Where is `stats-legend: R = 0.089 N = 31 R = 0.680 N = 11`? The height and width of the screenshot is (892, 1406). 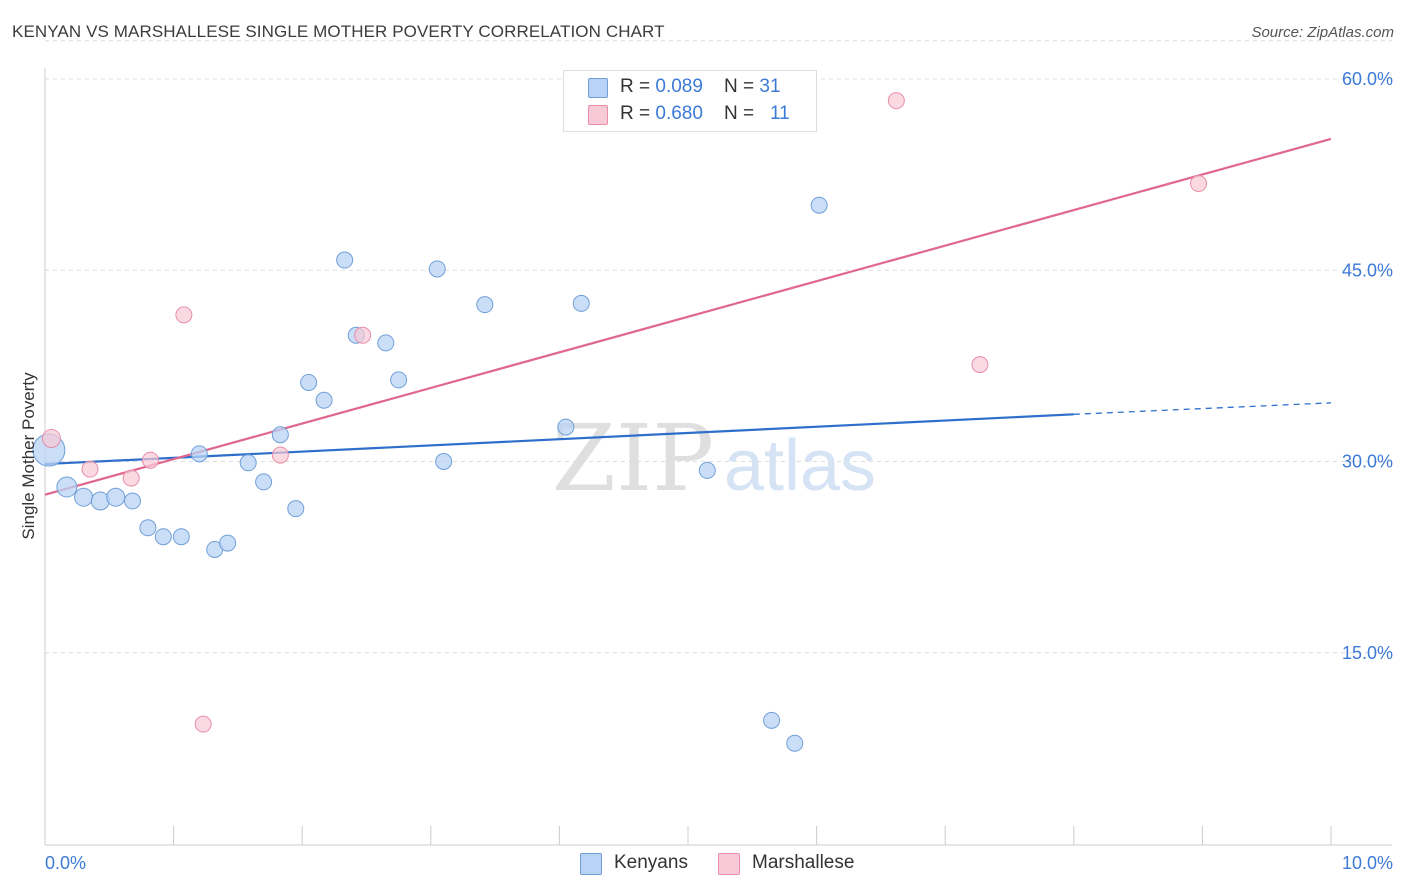 stats-legend: R = 0.089 N = 31 R = 0.680 N = 11 is located at coordinates (690, 101).